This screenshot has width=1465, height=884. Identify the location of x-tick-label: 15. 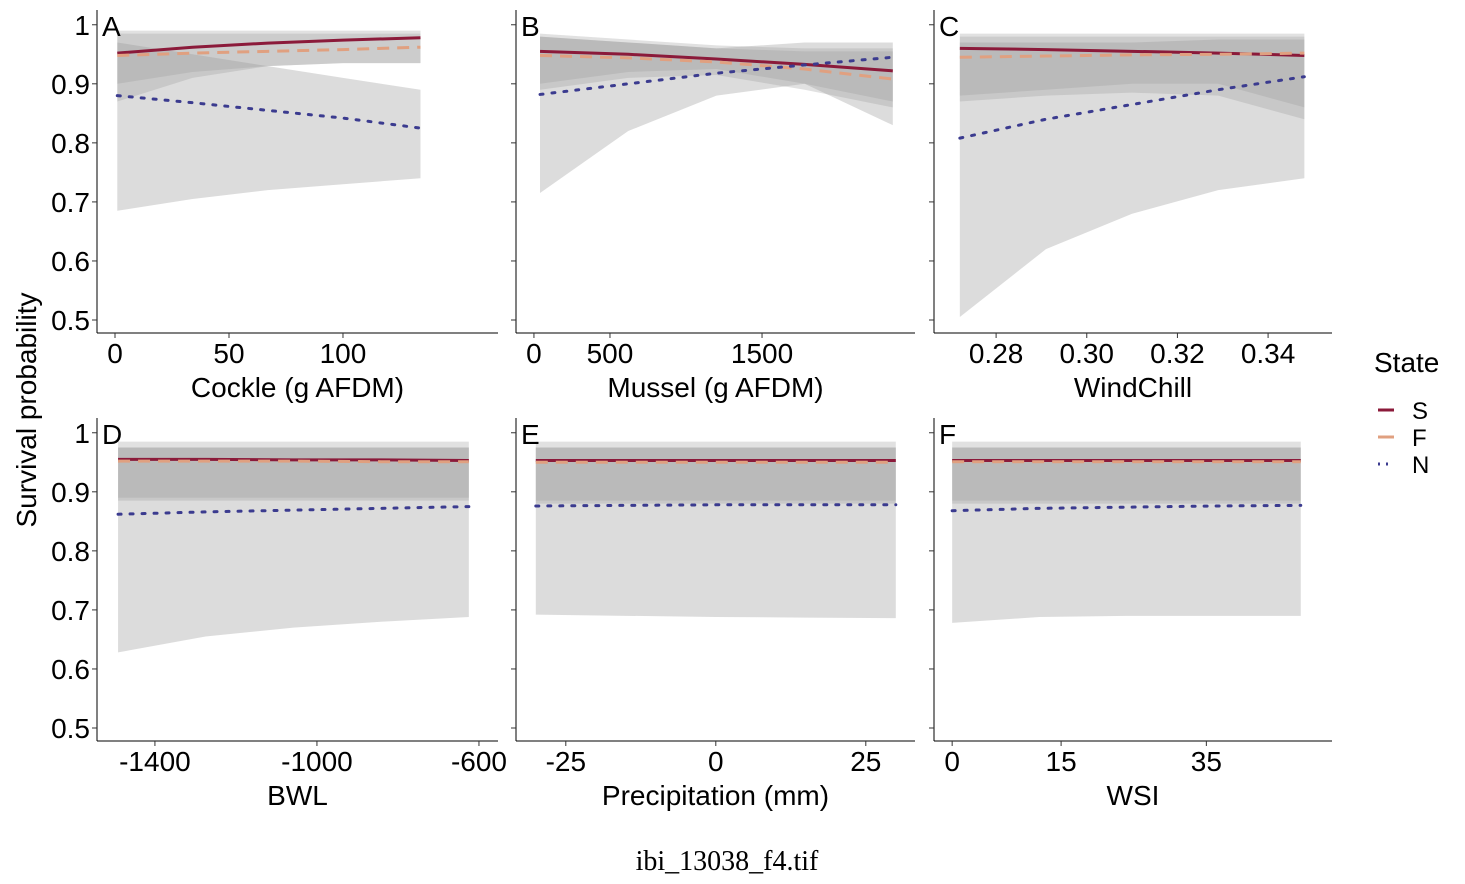
(1061, 761).